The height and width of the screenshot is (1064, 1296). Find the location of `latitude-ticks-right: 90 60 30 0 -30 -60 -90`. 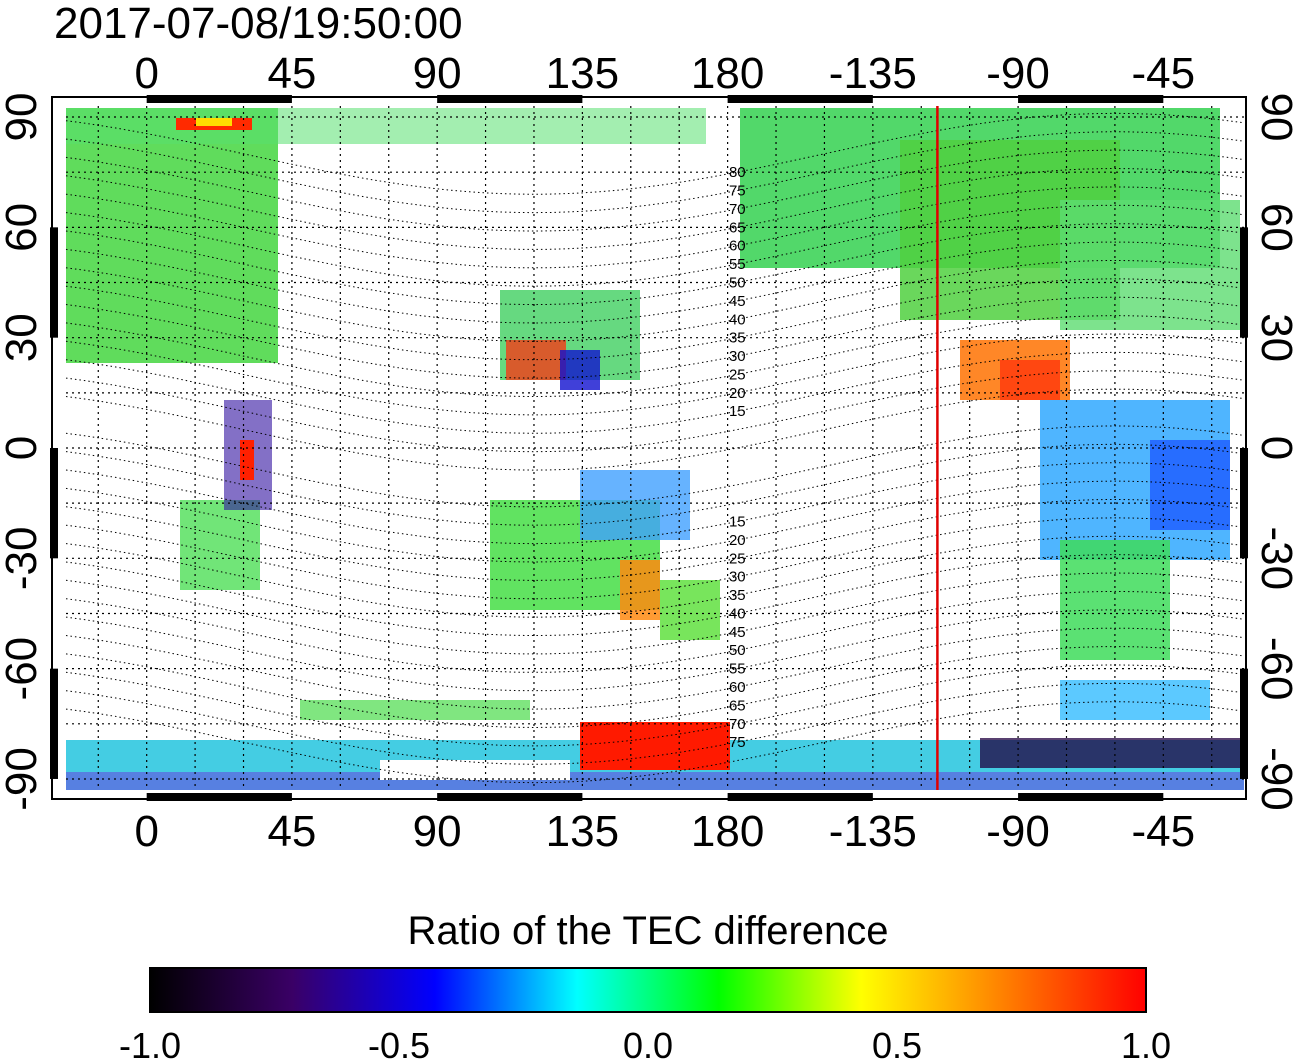

latitude-ticks-right: 90 60 30 0 -30 -60 -90 is located at coordinates (1274, 452).